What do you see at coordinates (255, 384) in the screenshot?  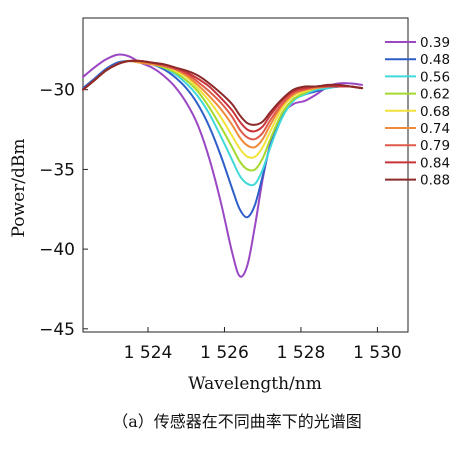 I see `x-axis-label: Wavelength/nm` at bounding box center [255, 384].